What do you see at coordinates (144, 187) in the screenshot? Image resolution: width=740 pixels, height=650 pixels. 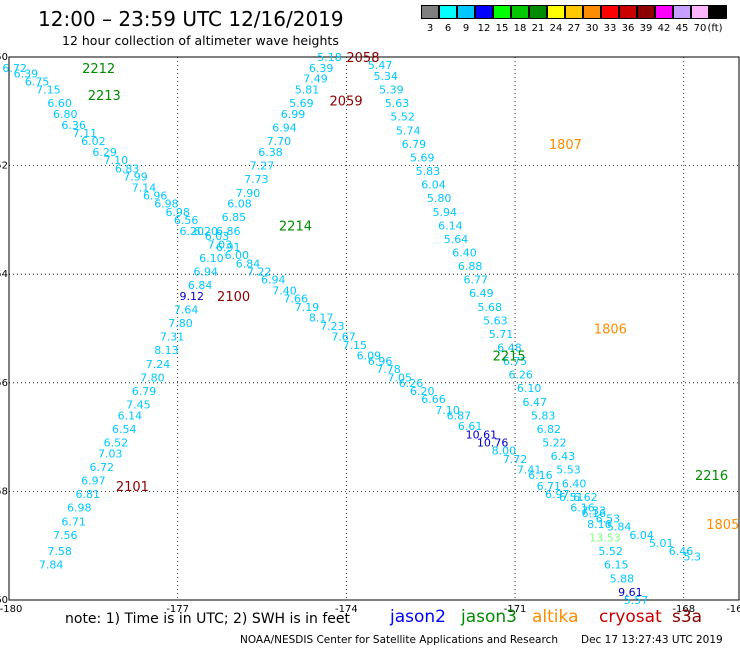 I see `wave-height-value: 7.14` at bounding box center [144, 187].